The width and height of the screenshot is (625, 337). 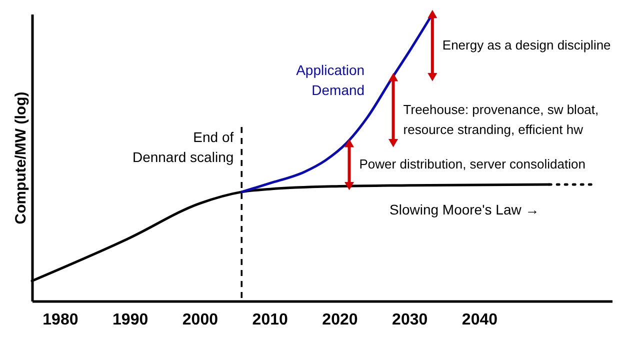 I want to click on annotation: Treehouse: provenance, sw bloat, resource stranding, efficient hw, so click(x=501, y=120).